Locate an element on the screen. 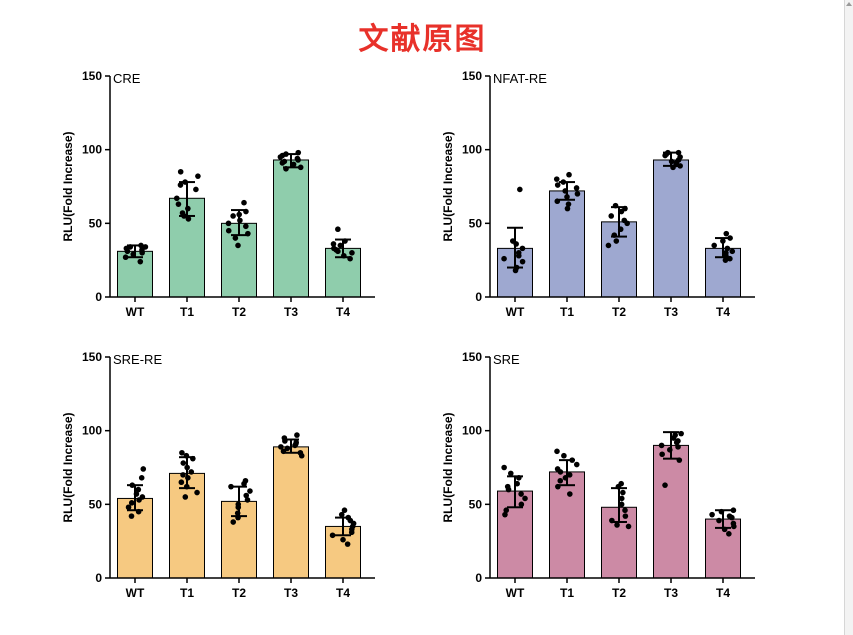  chart-title: SRE-RE is located at coordinates (137, 359).